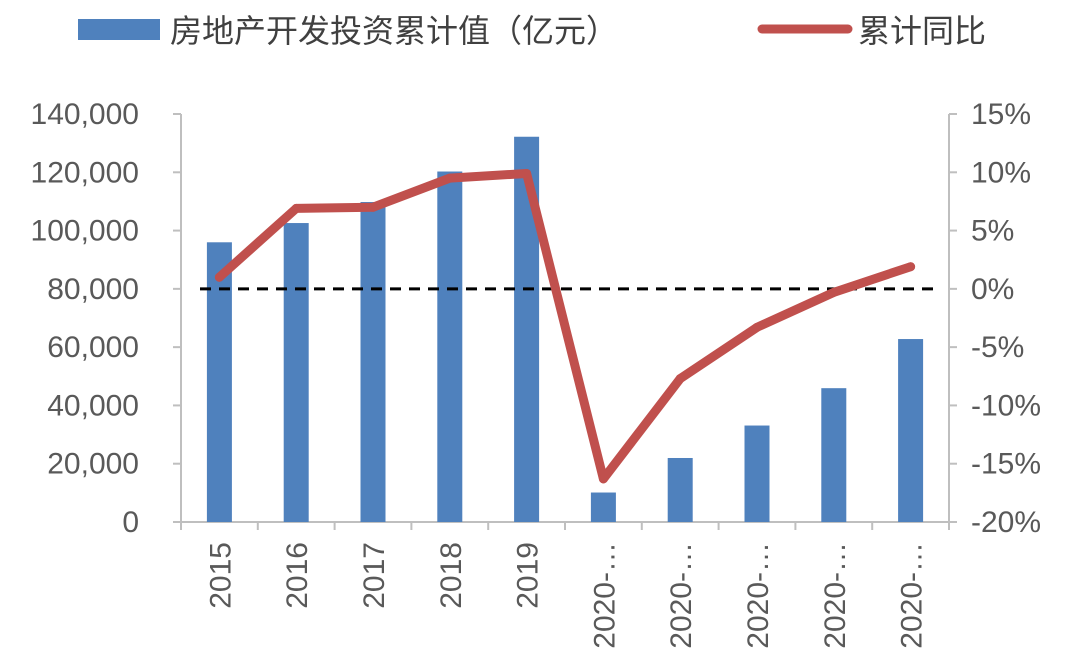 This screenshot has width=1080, height=652. What do you see at coordinates (394, 31) in the screenshot?
I see `legend-bar-label: 房地产开发投资累计值（亿元）` at bounding box center [394, 31].